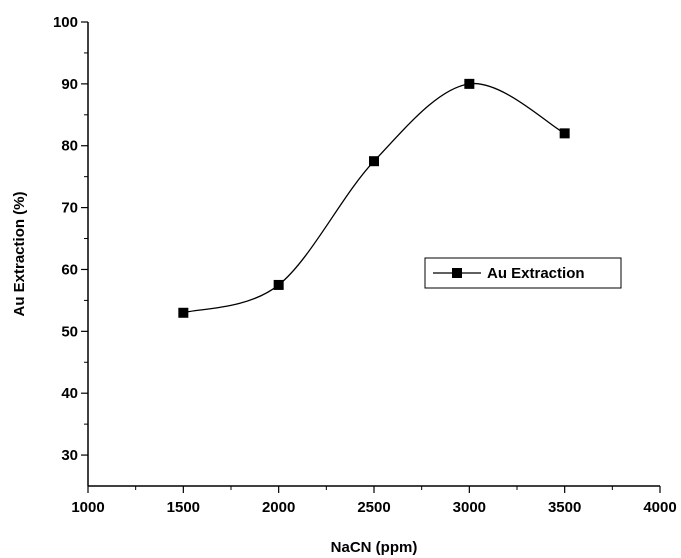 This screenshot has height=558, width=681. What do you see at coordinates (69, 146) in the screenshot?
I see `y-tick-label: 80` at bounding box center [69, 146].